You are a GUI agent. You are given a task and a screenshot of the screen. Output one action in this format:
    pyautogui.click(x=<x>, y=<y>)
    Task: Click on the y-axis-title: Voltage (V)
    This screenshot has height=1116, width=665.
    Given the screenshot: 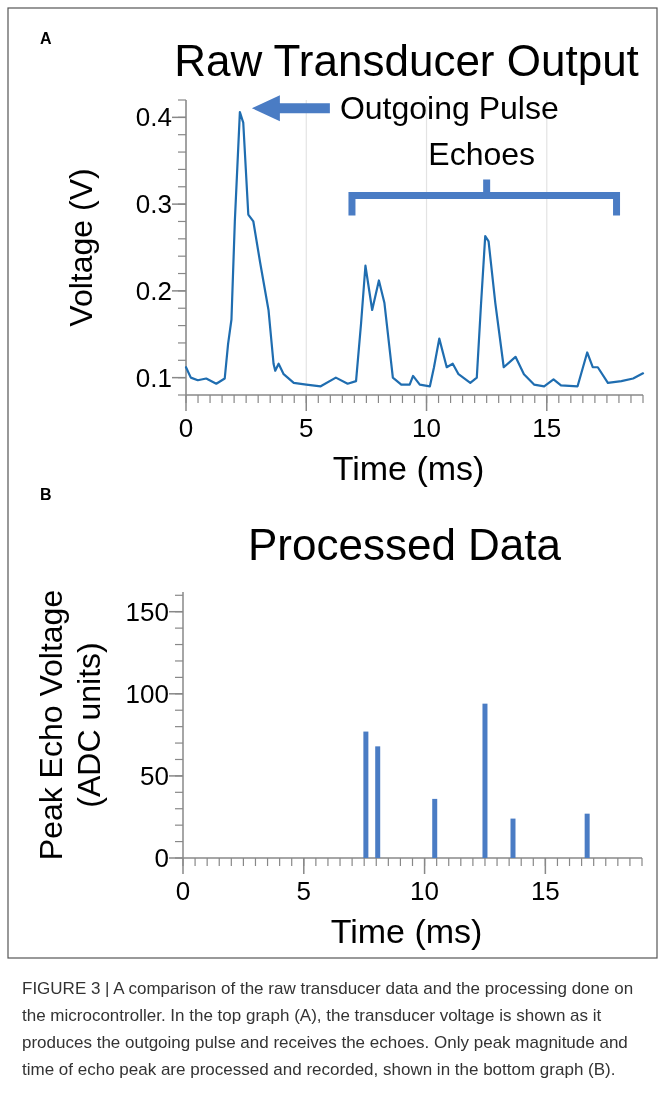 What is the action you would take?
    pyautogui.click(x=81, y=247)
    